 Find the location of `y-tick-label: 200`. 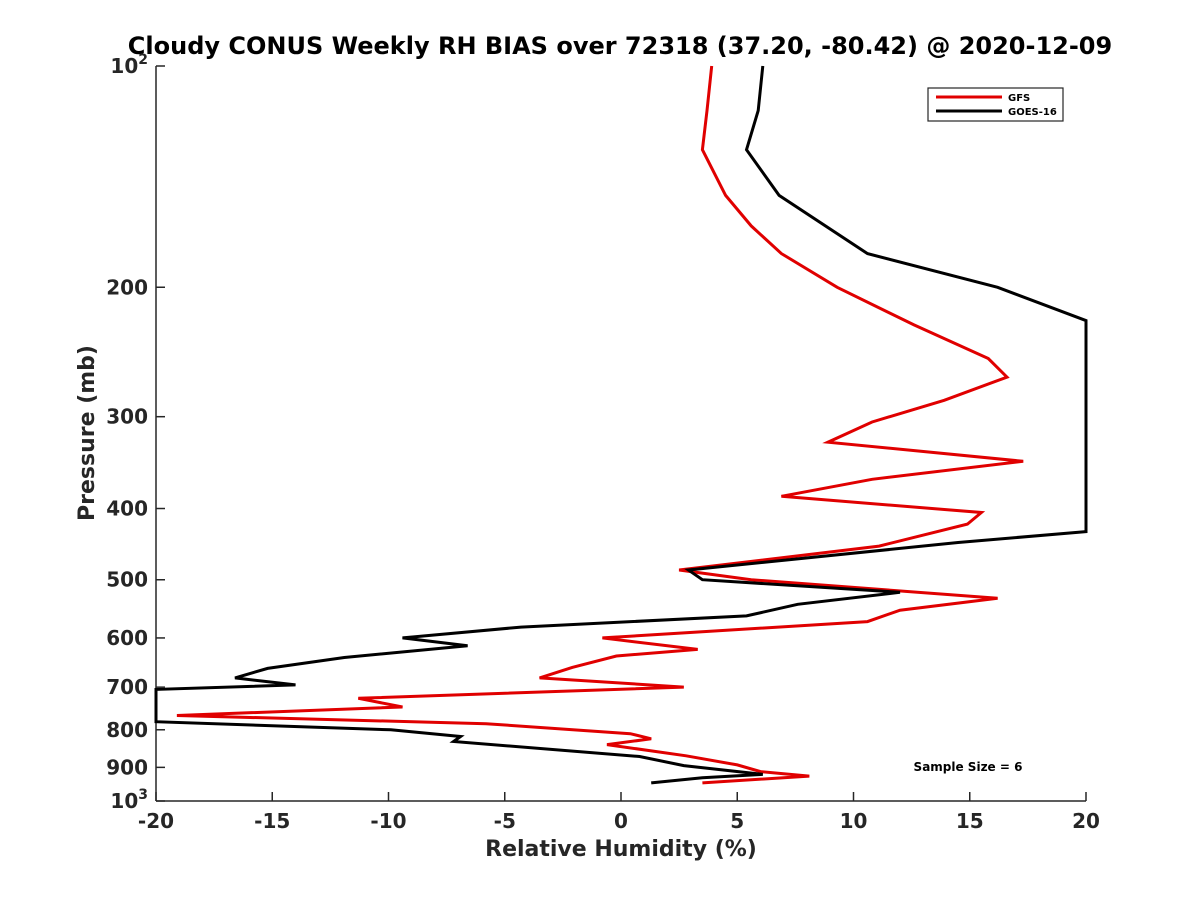

y-tick-label: 200 is located at coordinates (127, 287).